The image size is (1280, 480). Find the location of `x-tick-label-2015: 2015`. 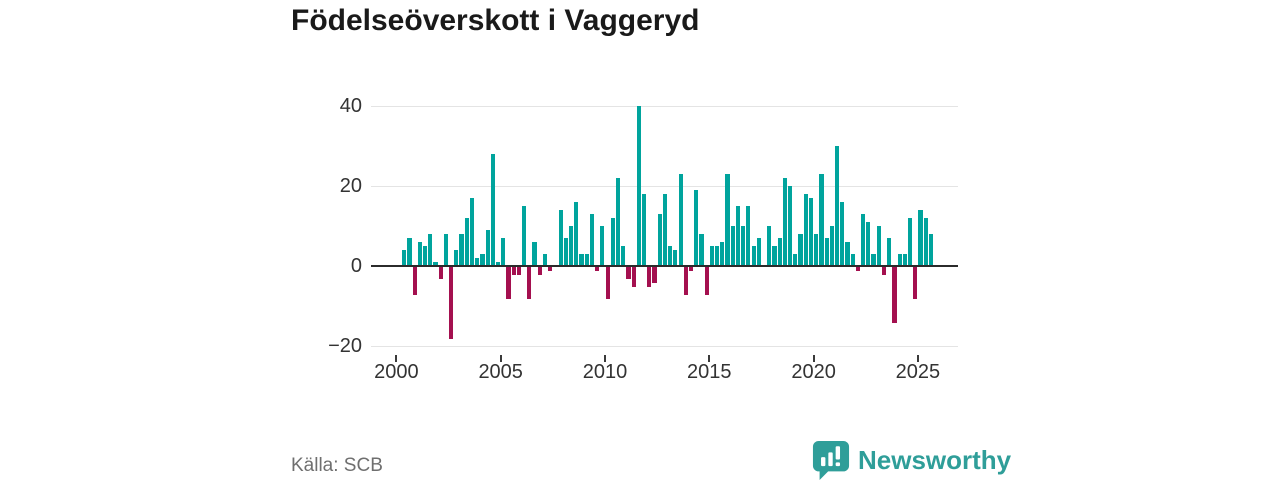

x-tick-label-2015: 2015 is located at coordinates (709, 372).